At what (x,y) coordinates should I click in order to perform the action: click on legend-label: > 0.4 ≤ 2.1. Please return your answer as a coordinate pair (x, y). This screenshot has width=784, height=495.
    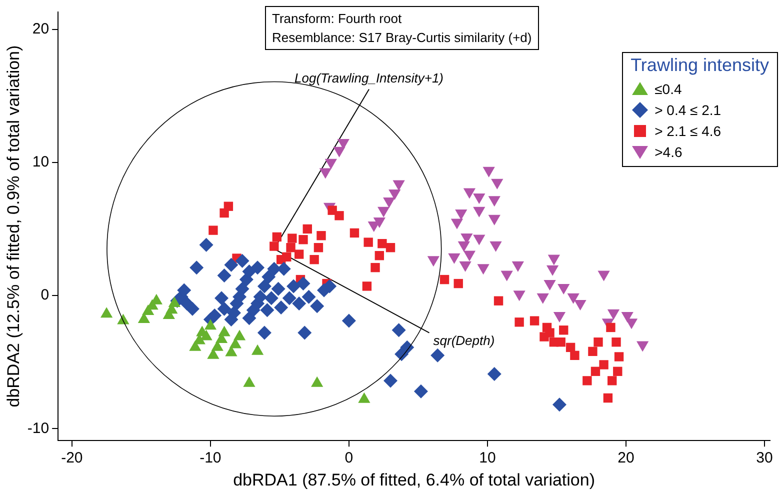
    Looking at the image, I should click on (688, 110).